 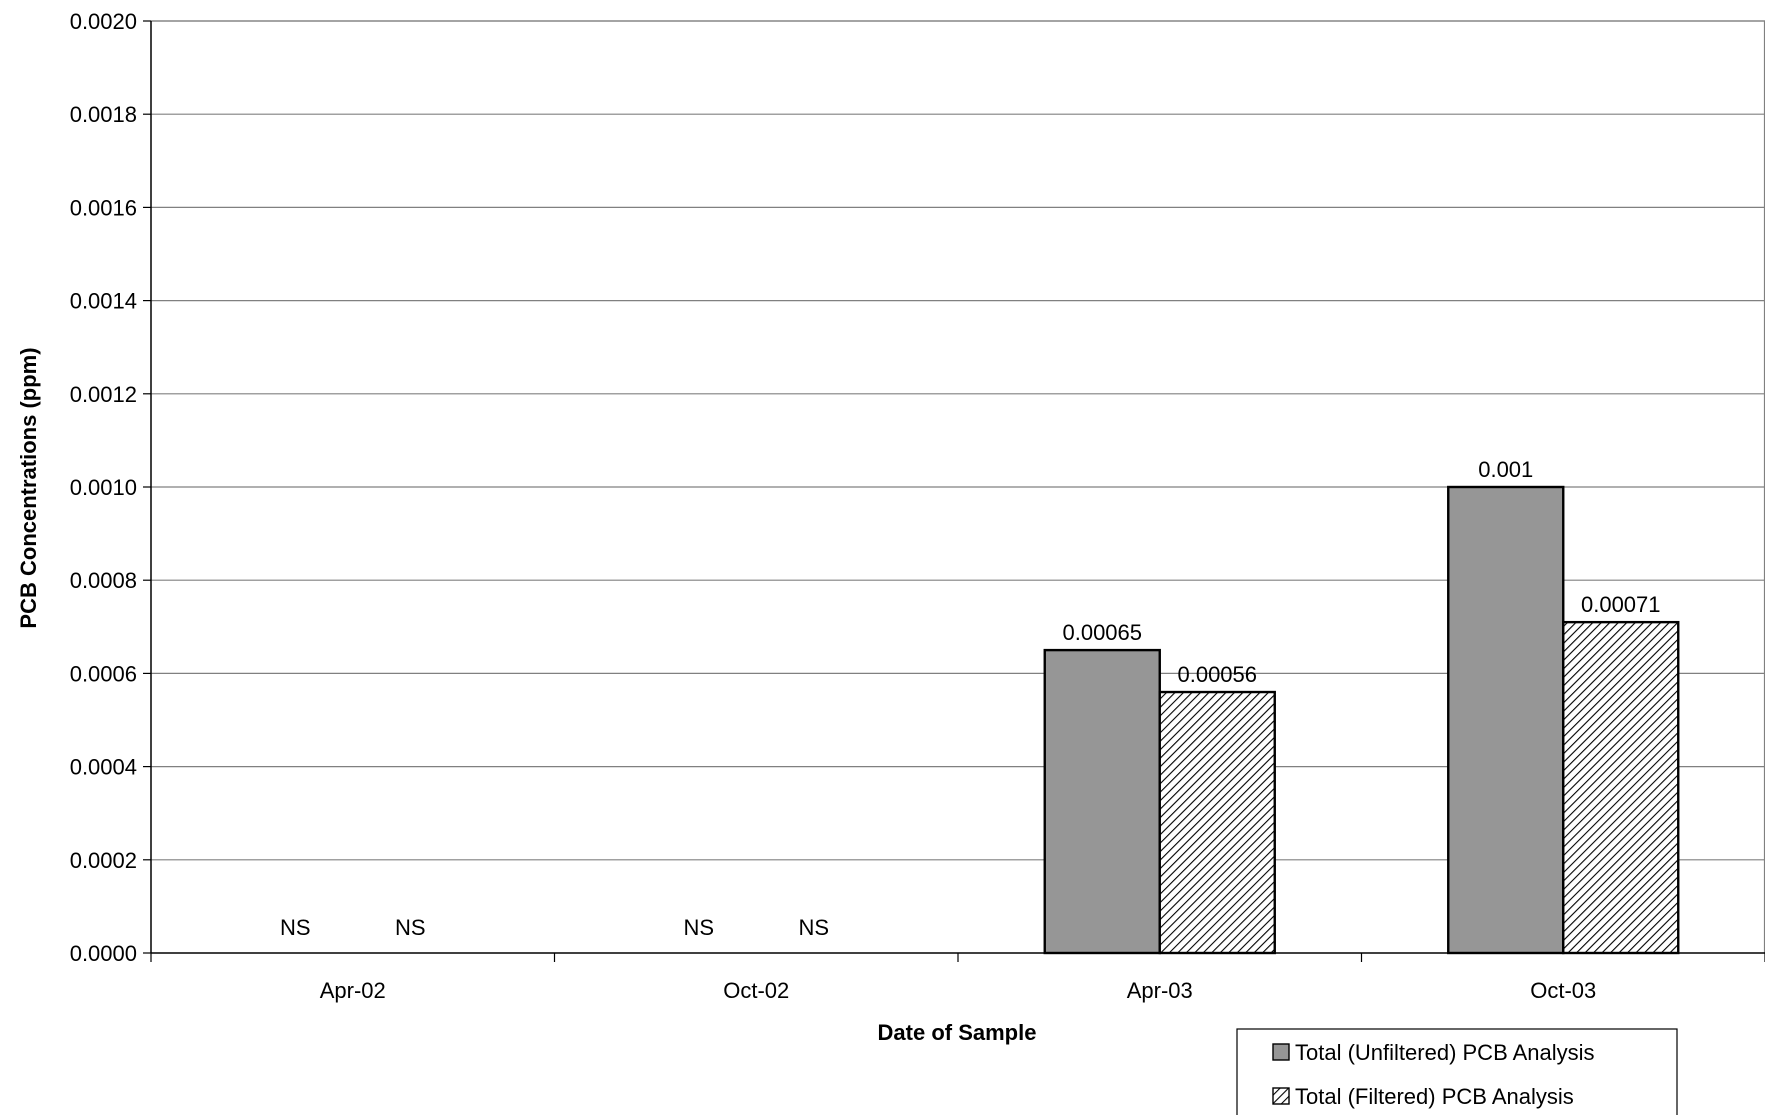 What do you see at coordinates (103, 301) in the screenshot?
I see `y-tick-label: 0.0014` at bounding box center [103, 301].